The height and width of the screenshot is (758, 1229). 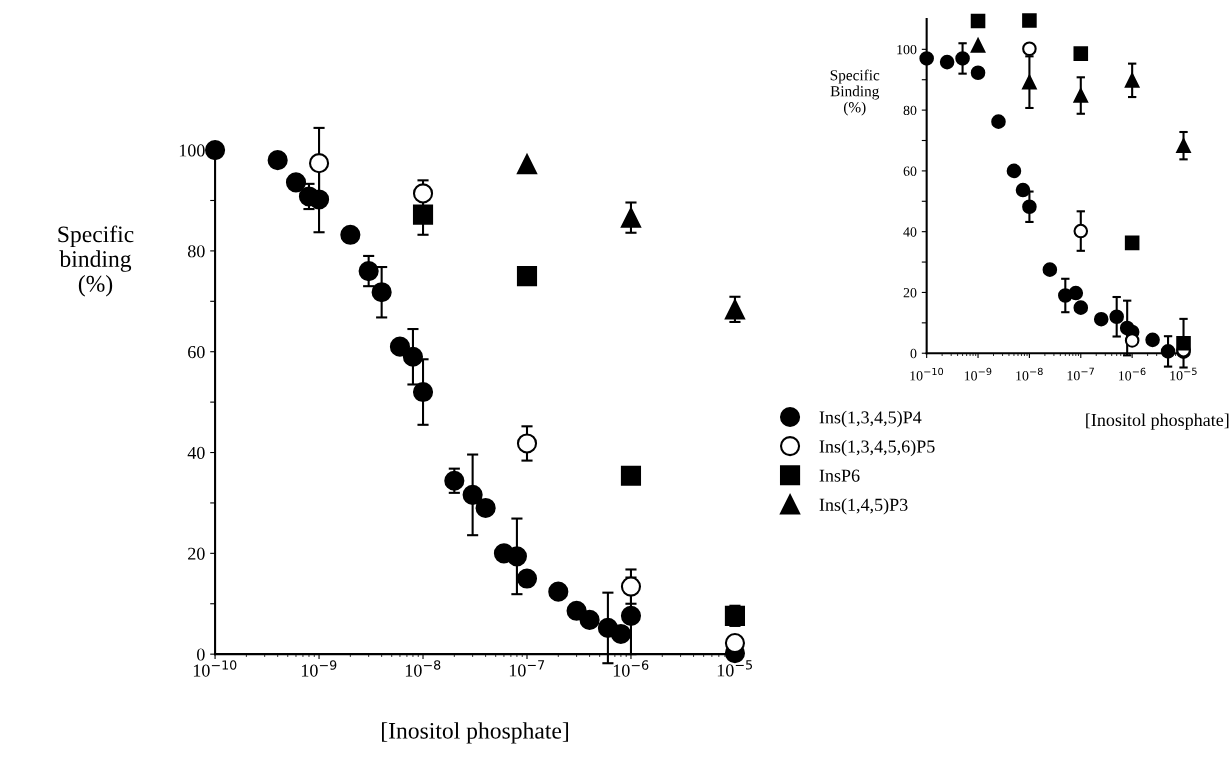 I want to click on y-axis-title: Specific binding (%), so click(x=96, y=261).